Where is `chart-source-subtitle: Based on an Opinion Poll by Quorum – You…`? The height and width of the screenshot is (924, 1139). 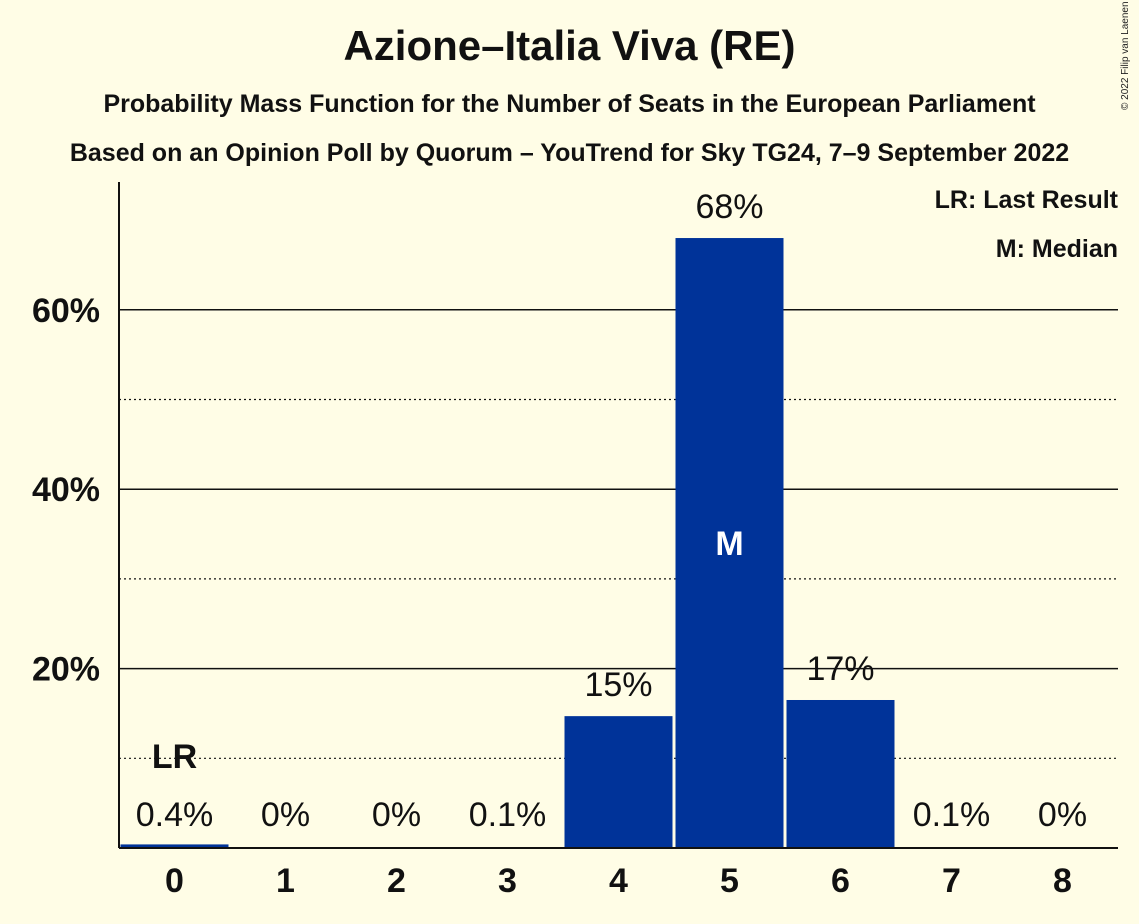 chart-source-subtitle: Based on an Opinion Poll by Quorum – You… is located at coordinates (569, 153).